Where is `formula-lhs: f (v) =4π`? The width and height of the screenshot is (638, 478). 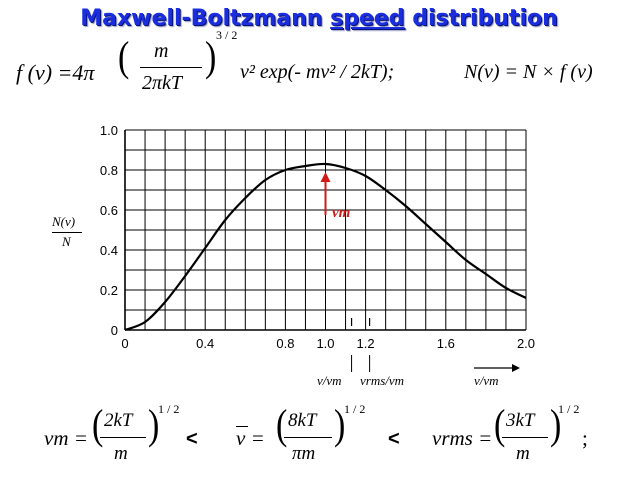
formula-lhs: f (v) =4π is located at coordinates (55, 72).